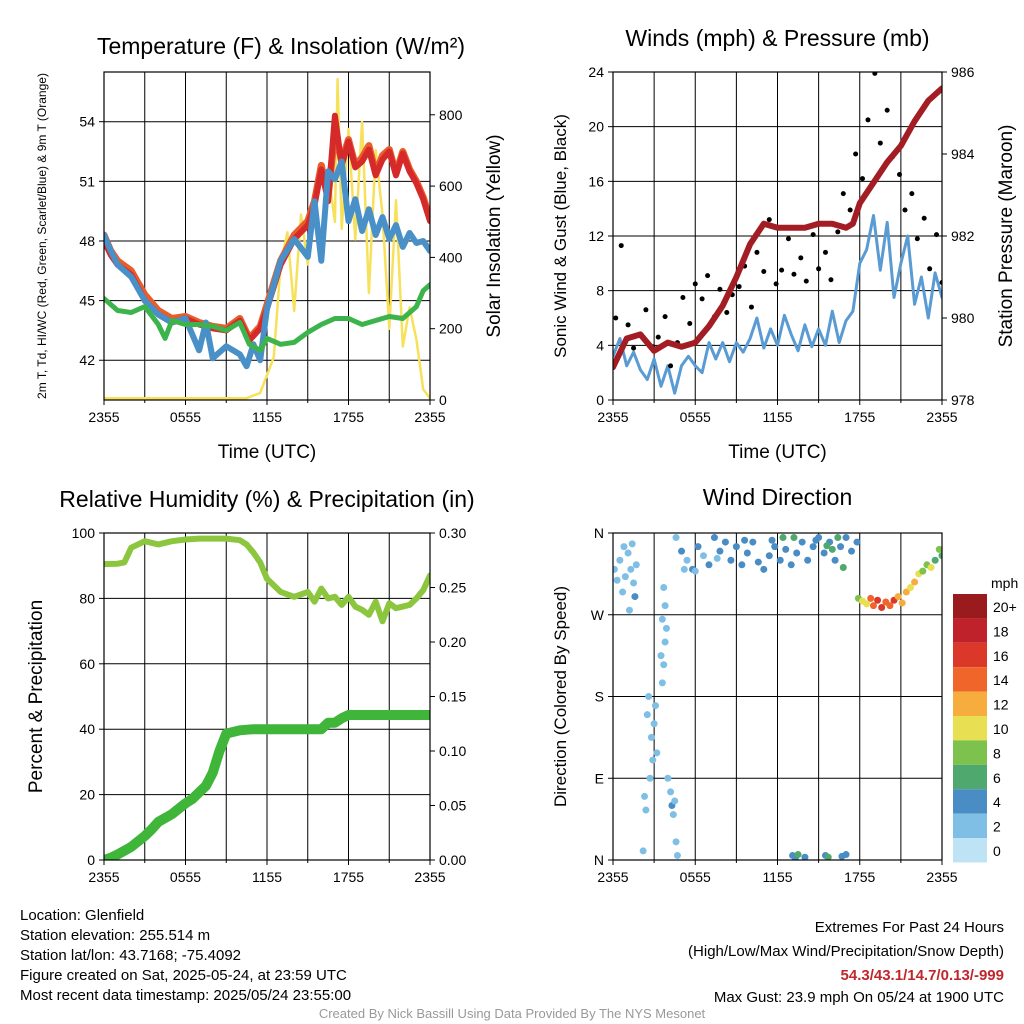 This screenshot has width=1024, height=1024. What do you see at coordinates (963, 400) in the screenshot?
I see `y2-tick-label: 978` at bounding box center [963, 400].